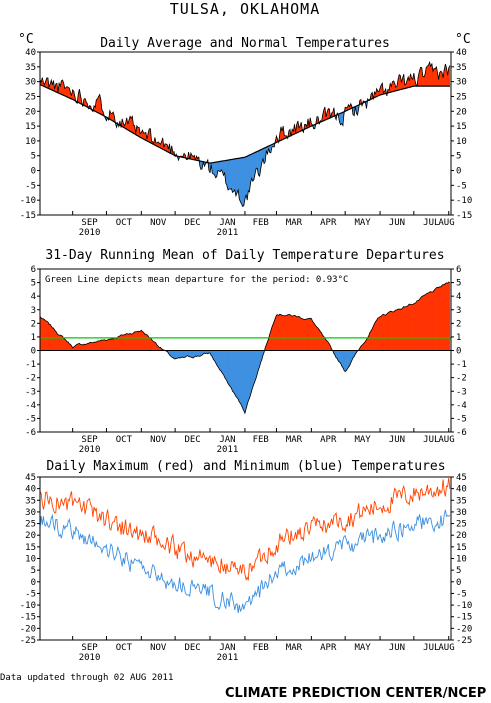 The image size is (491, 703). Describe the element at coordinates (26, 39) in the screenshot. I see `unit-label-left: °C` at that location.